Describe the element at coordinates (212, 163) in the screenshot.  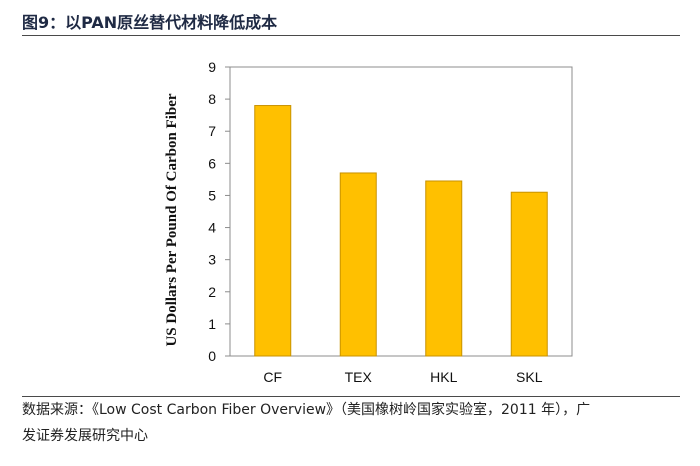
I see `y-tick-label: 6` at that location.